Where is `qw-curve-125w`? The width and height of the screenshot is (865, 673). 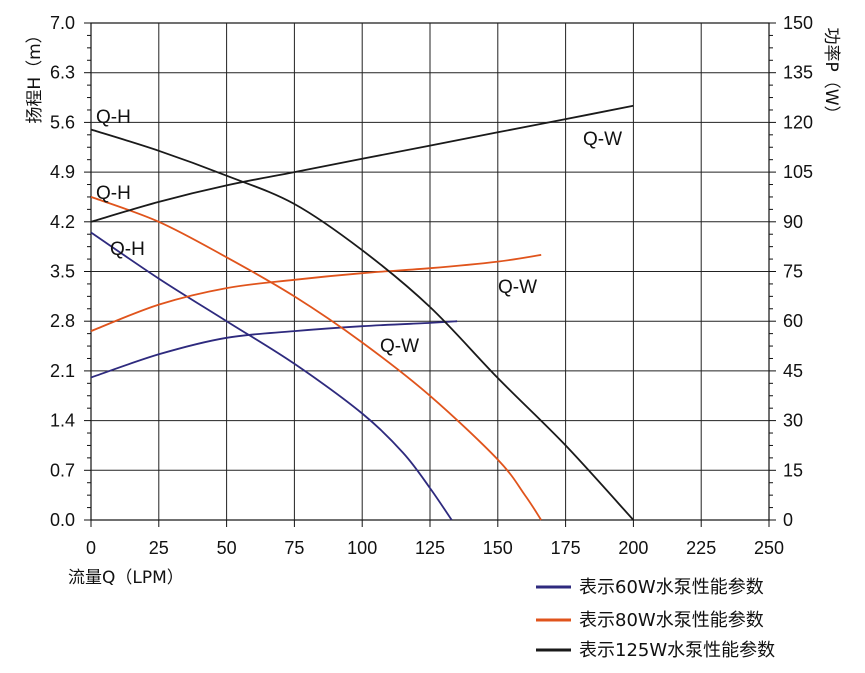 qw-curve-125w is located at coordinates (362, 163).